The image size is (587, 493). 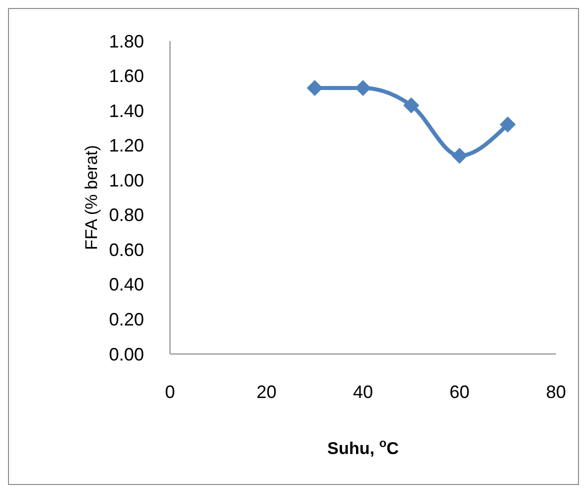 What do you see at coordinates (126, 180) in the screenshot?
I see `y-tick-label: 1.00` at bounding box center [126, 180].